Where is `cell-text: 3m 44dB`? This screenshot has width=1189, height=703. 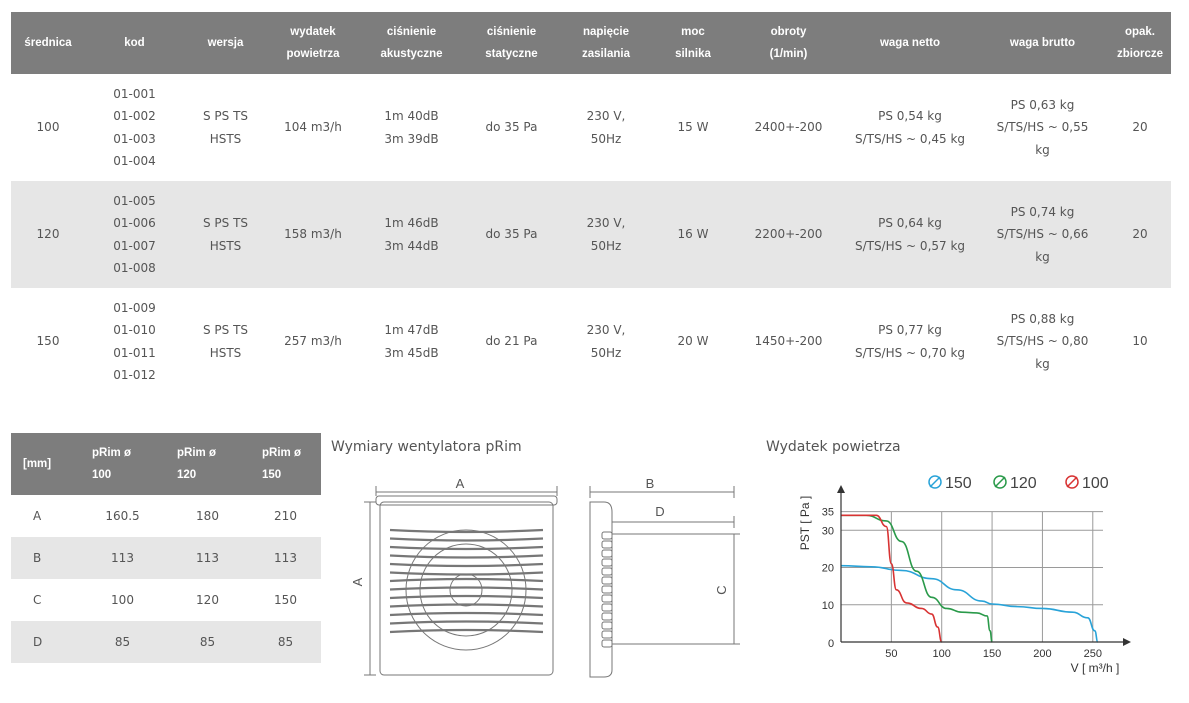 cell-text: 3m 44dB is located at coordinates (411, 245).